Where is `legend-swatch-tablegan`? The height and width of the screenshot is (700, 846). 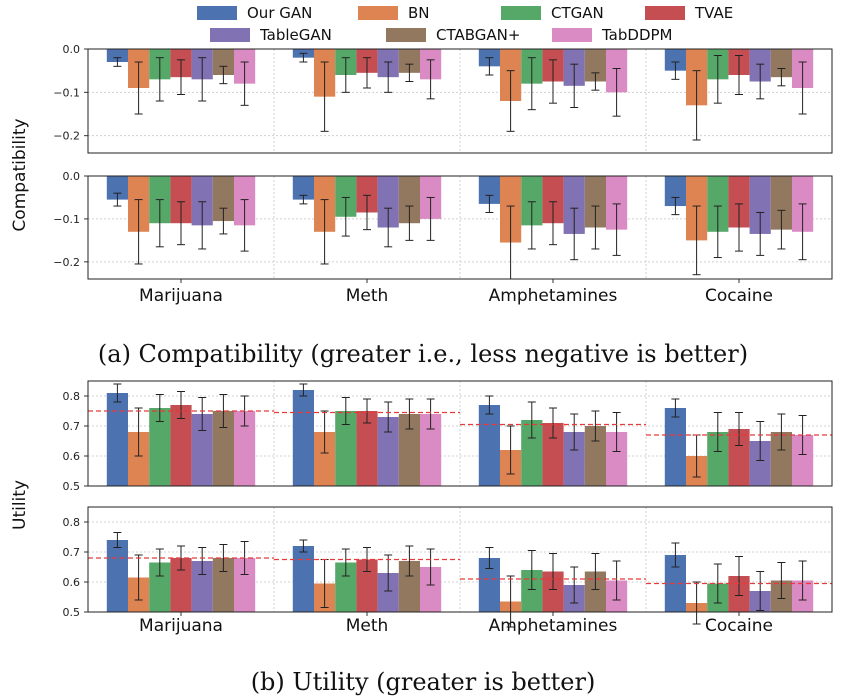
legend-swatch-tablegan is located at coordinates (230, 35).